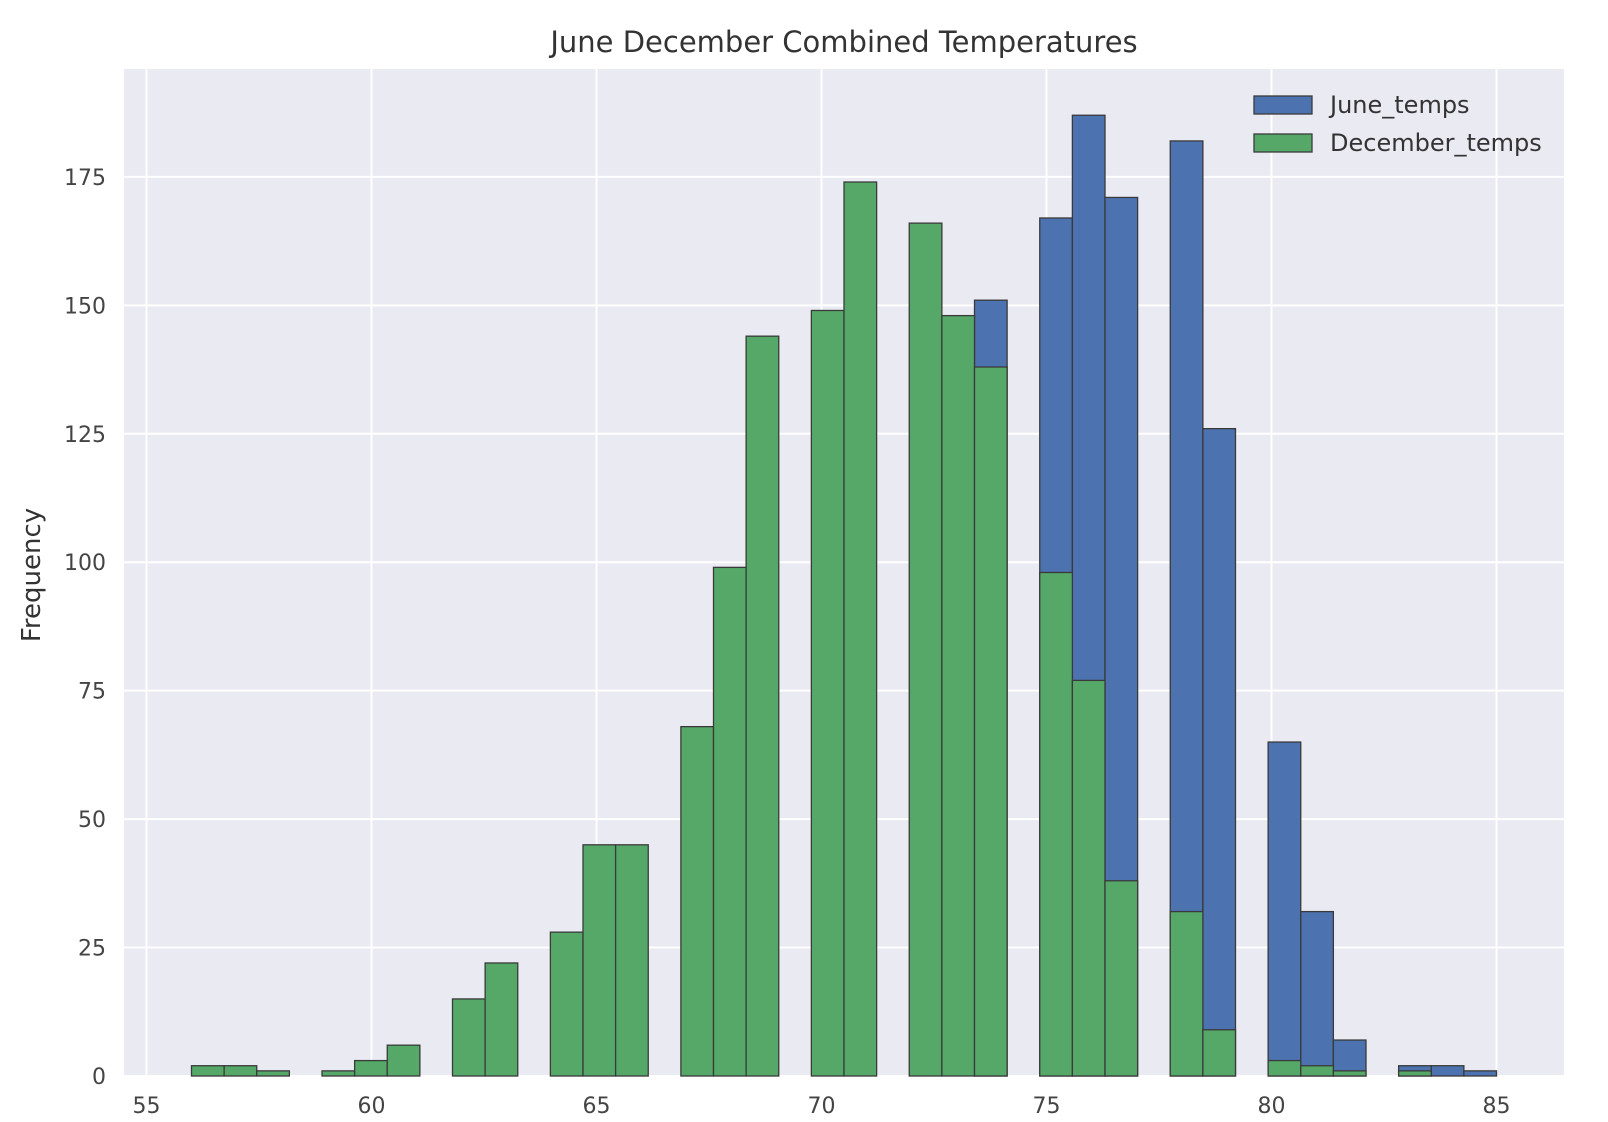 This screenshot has width=1608, height=1122. I want to click on x-tick-label: 75, so click(1047, 1106).